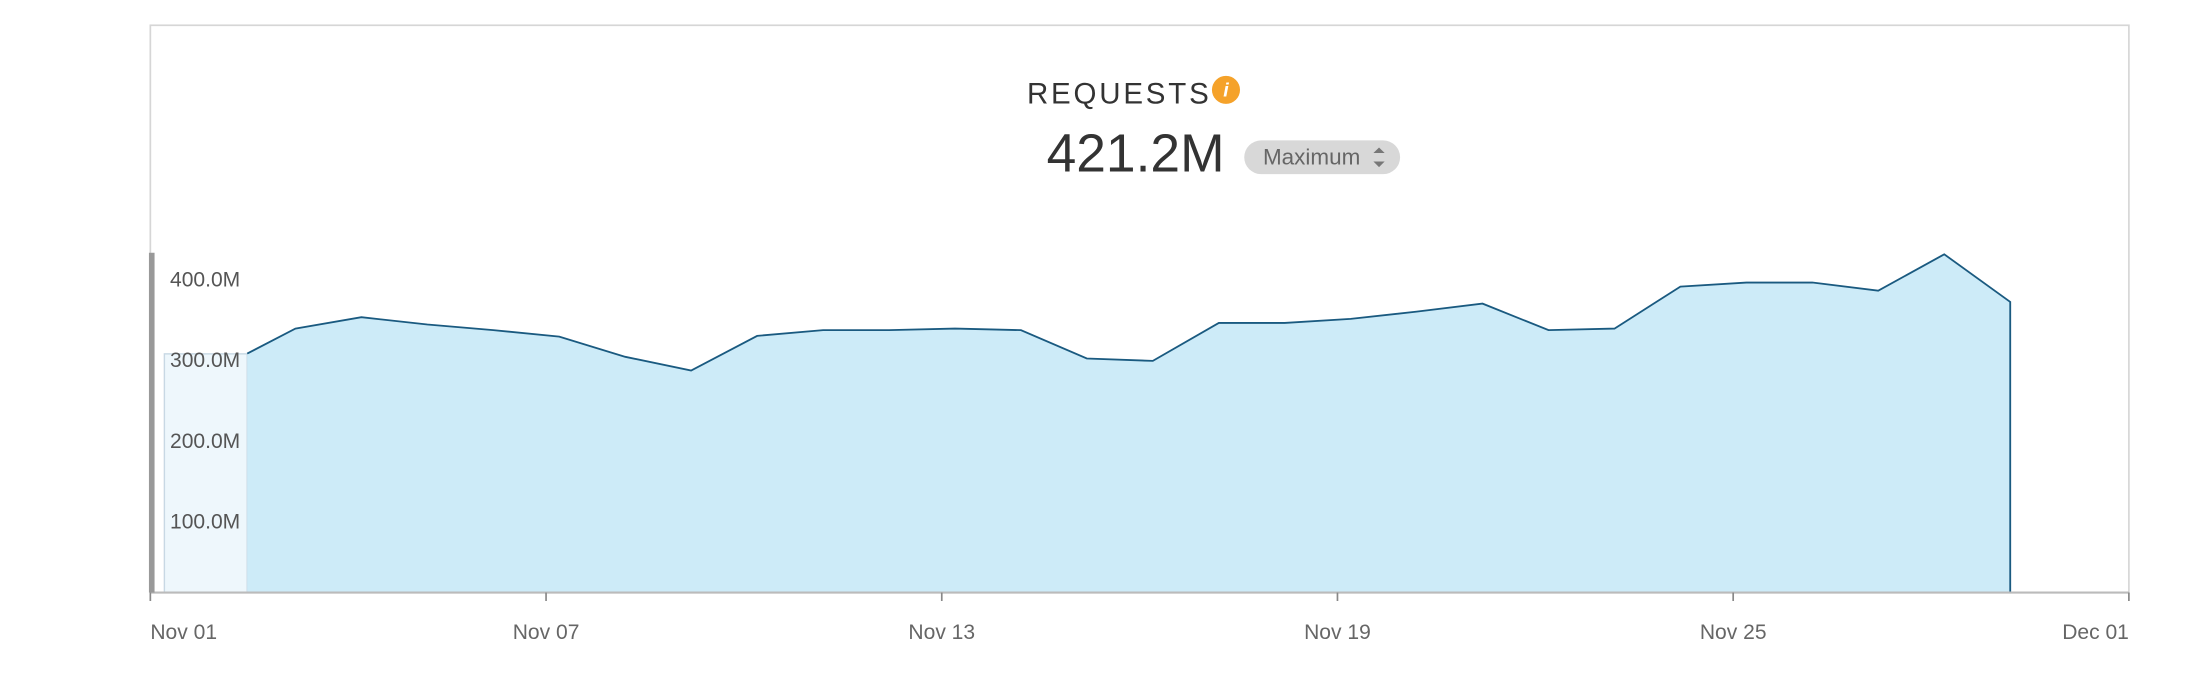 The image size is (2202, 700). What do you see at coordinates (205, 441) in the screenshot?
I see `y-tick-label: 200.0M` at bounding box center [205, 441].